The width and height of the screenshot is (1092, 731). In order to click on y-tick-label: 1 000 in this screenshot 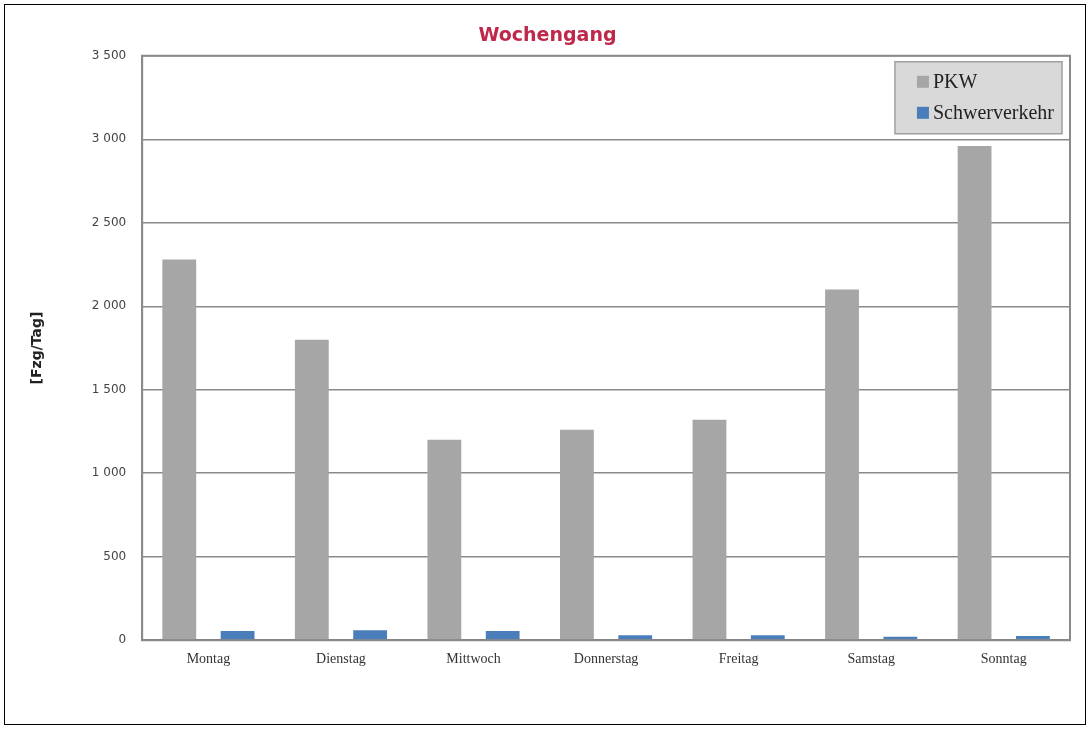, I will do `click(109, 472)`.